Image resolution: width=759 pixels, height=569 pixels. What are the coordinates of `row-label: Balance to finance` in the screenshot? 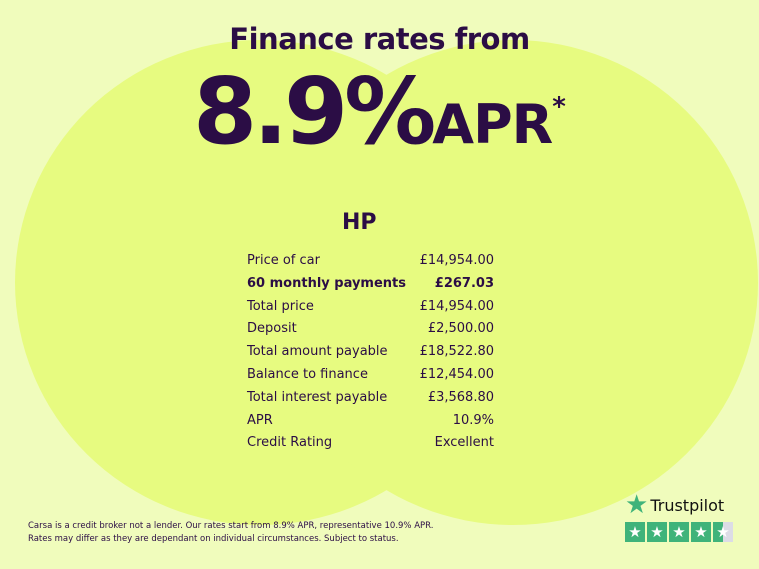 It's located at (307, 374).